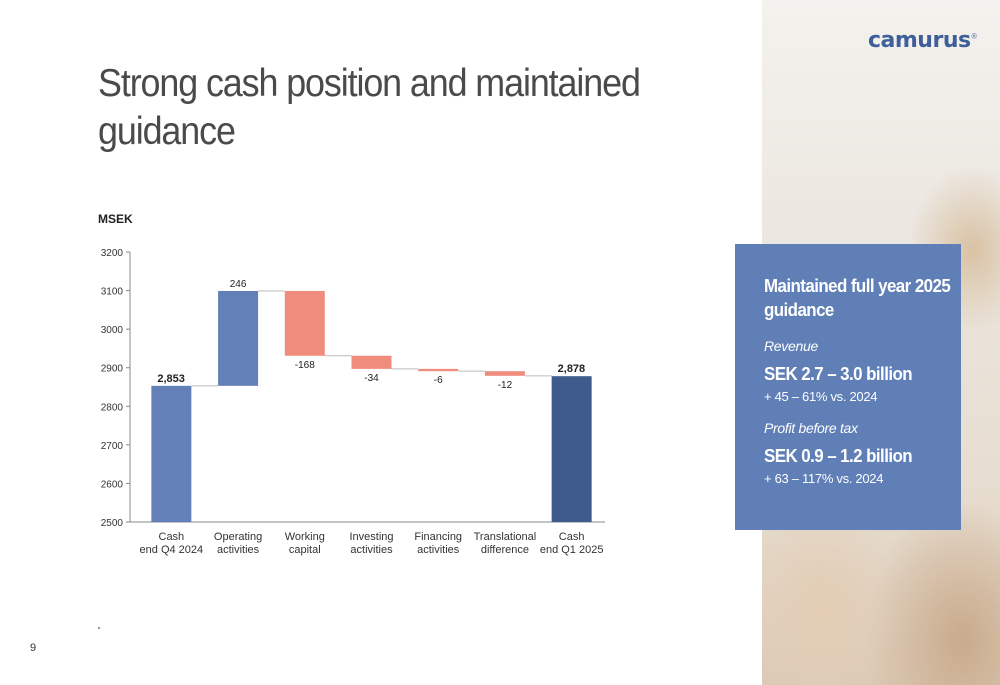 Image resolution: width=1000 pixels, height=685 pixels. What do you see at coordinates (112, 484) in the screenshot?
I see `y-tick-label: 2600` at bounding box center [112, 484].